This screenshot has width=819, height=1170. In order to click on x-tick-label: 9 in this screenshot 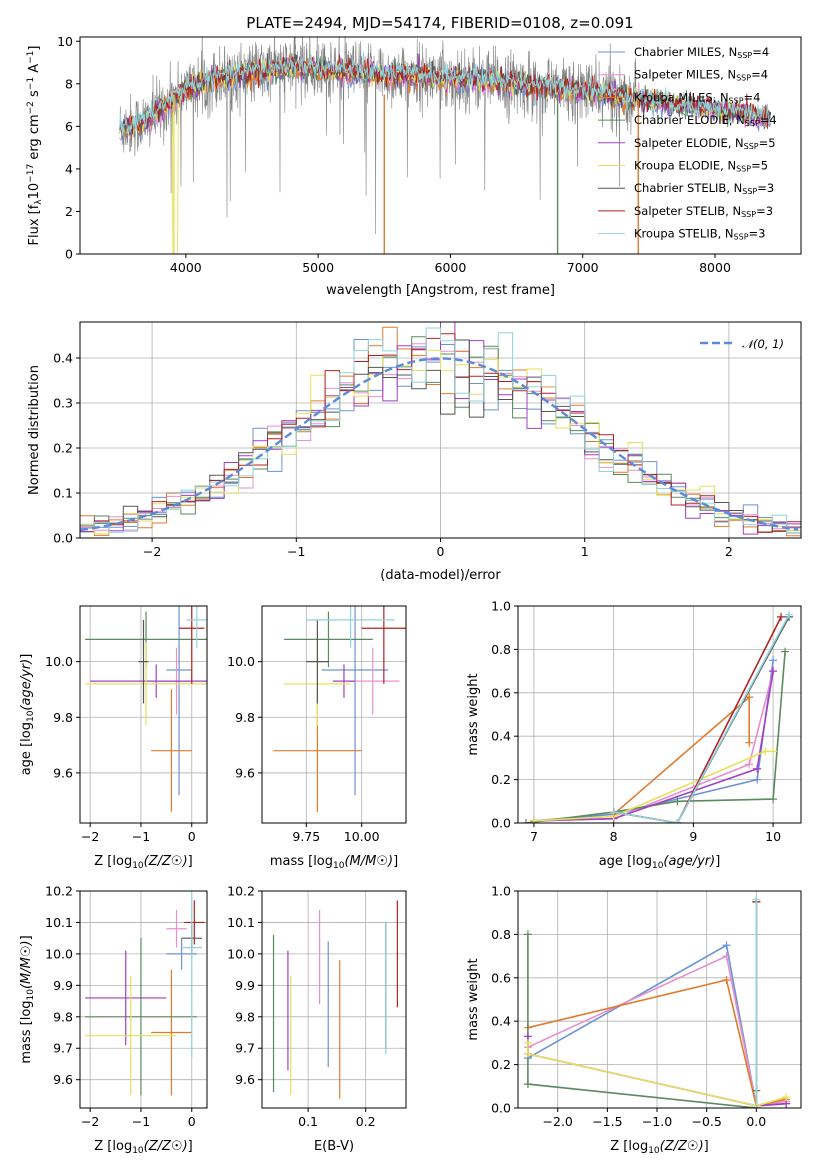, I will do `click(693, 836)`.